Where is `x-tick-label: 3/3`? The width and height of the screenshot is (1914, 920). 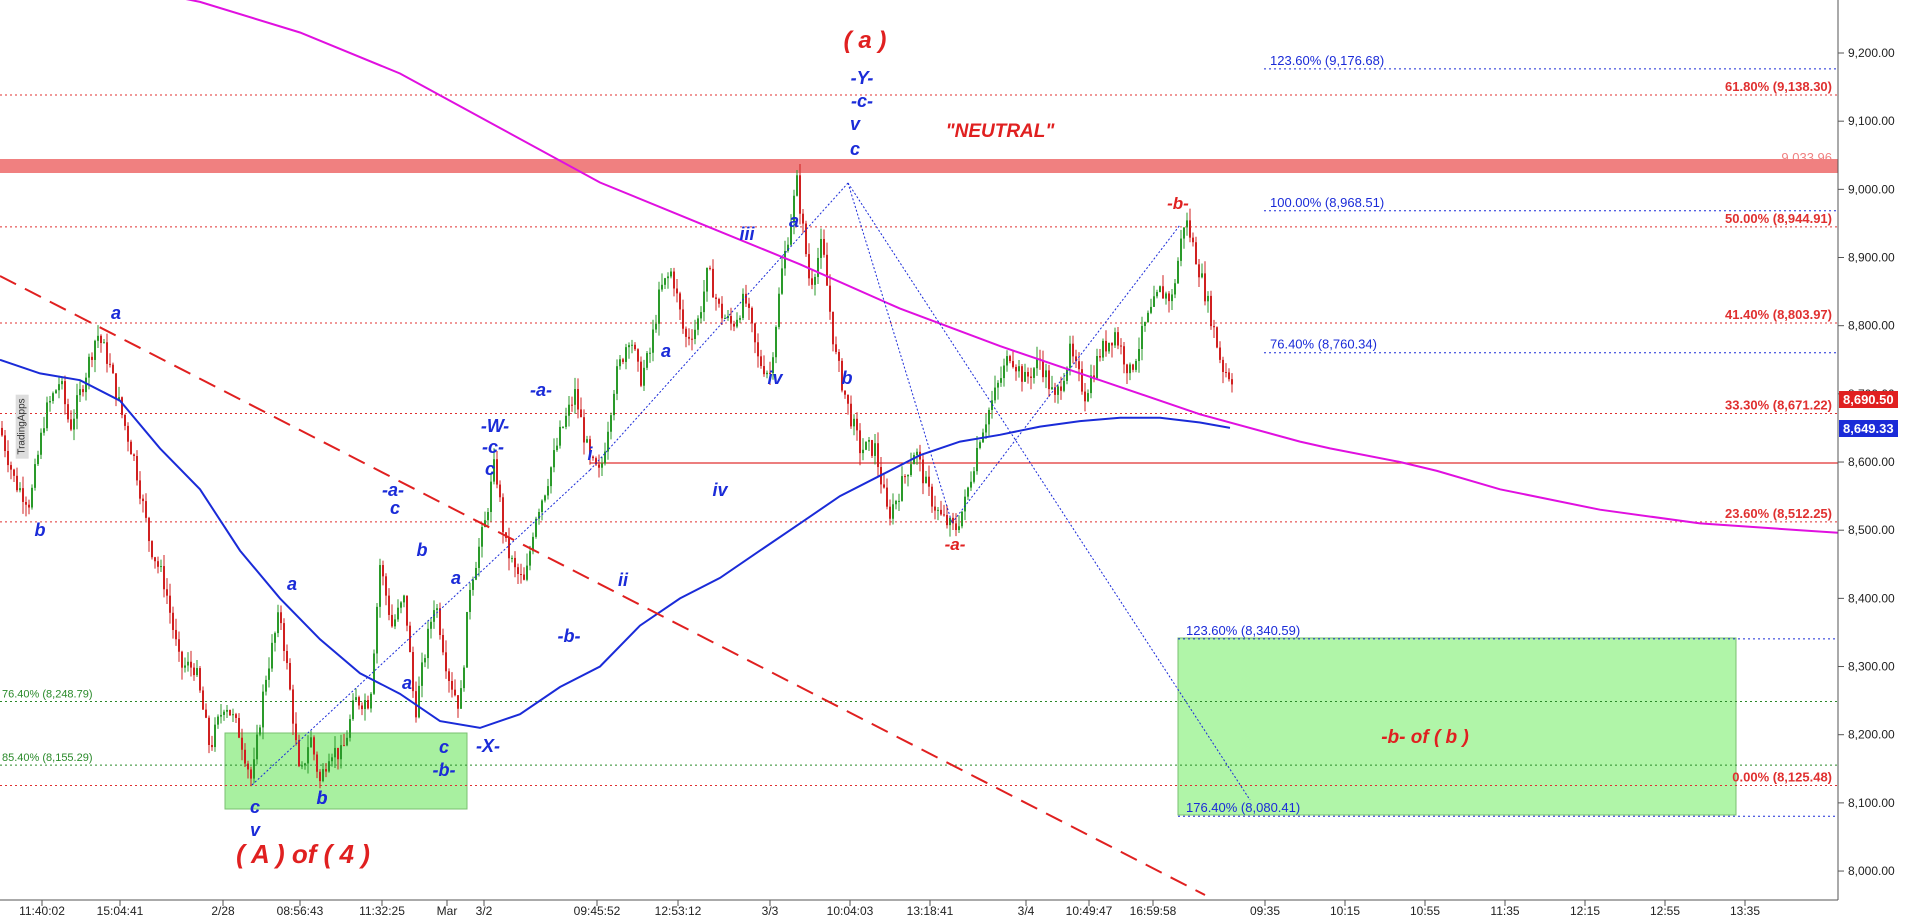 x-tick-label: 3/3 is located at coordinates (770, 911).